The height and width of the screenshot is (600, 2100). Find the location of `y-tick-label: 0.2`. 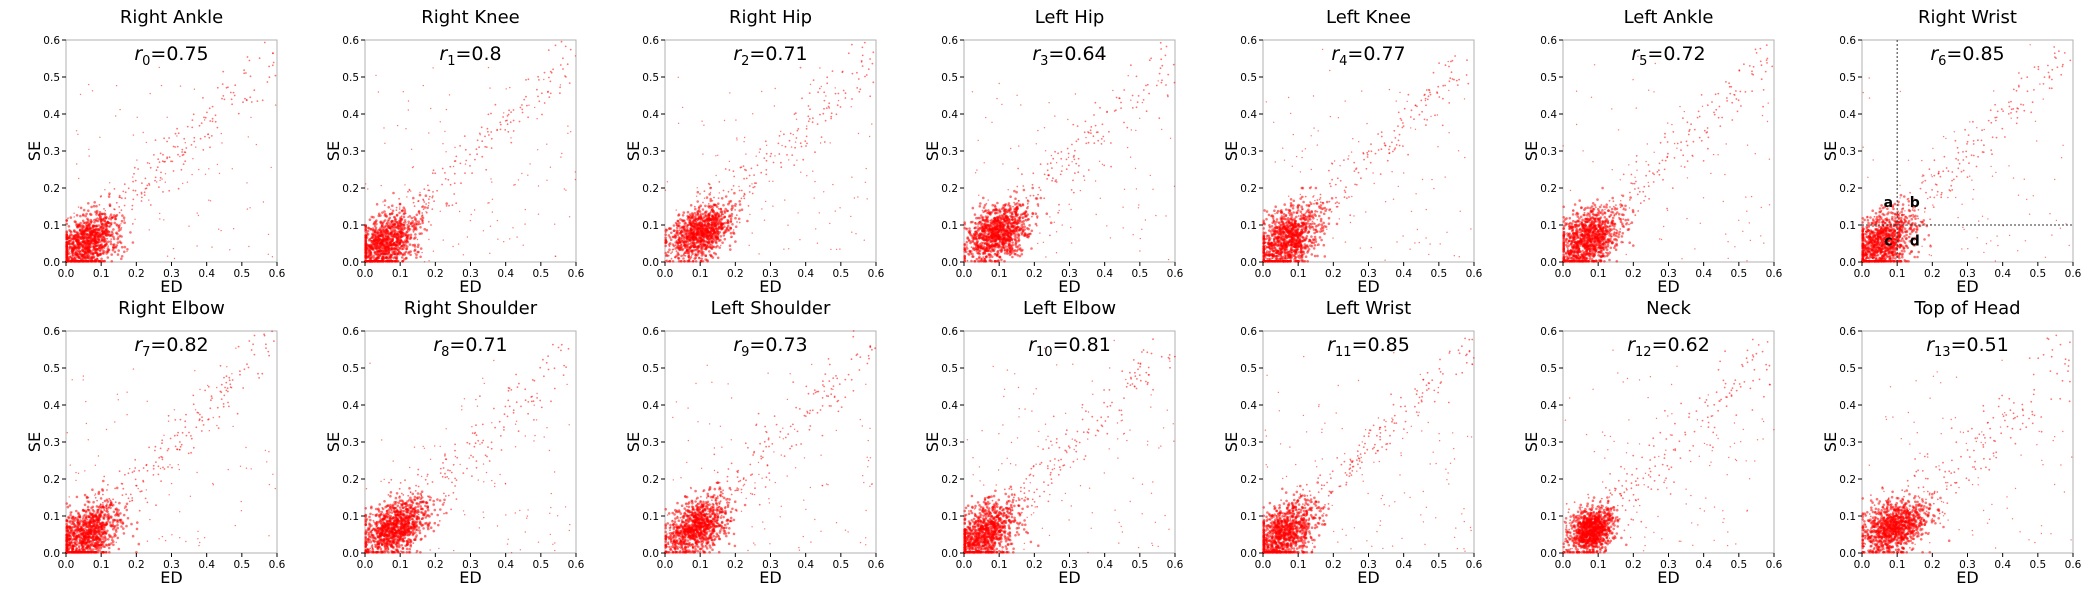

y-tick-label: 0.2 is located at coordinates (51, 189).